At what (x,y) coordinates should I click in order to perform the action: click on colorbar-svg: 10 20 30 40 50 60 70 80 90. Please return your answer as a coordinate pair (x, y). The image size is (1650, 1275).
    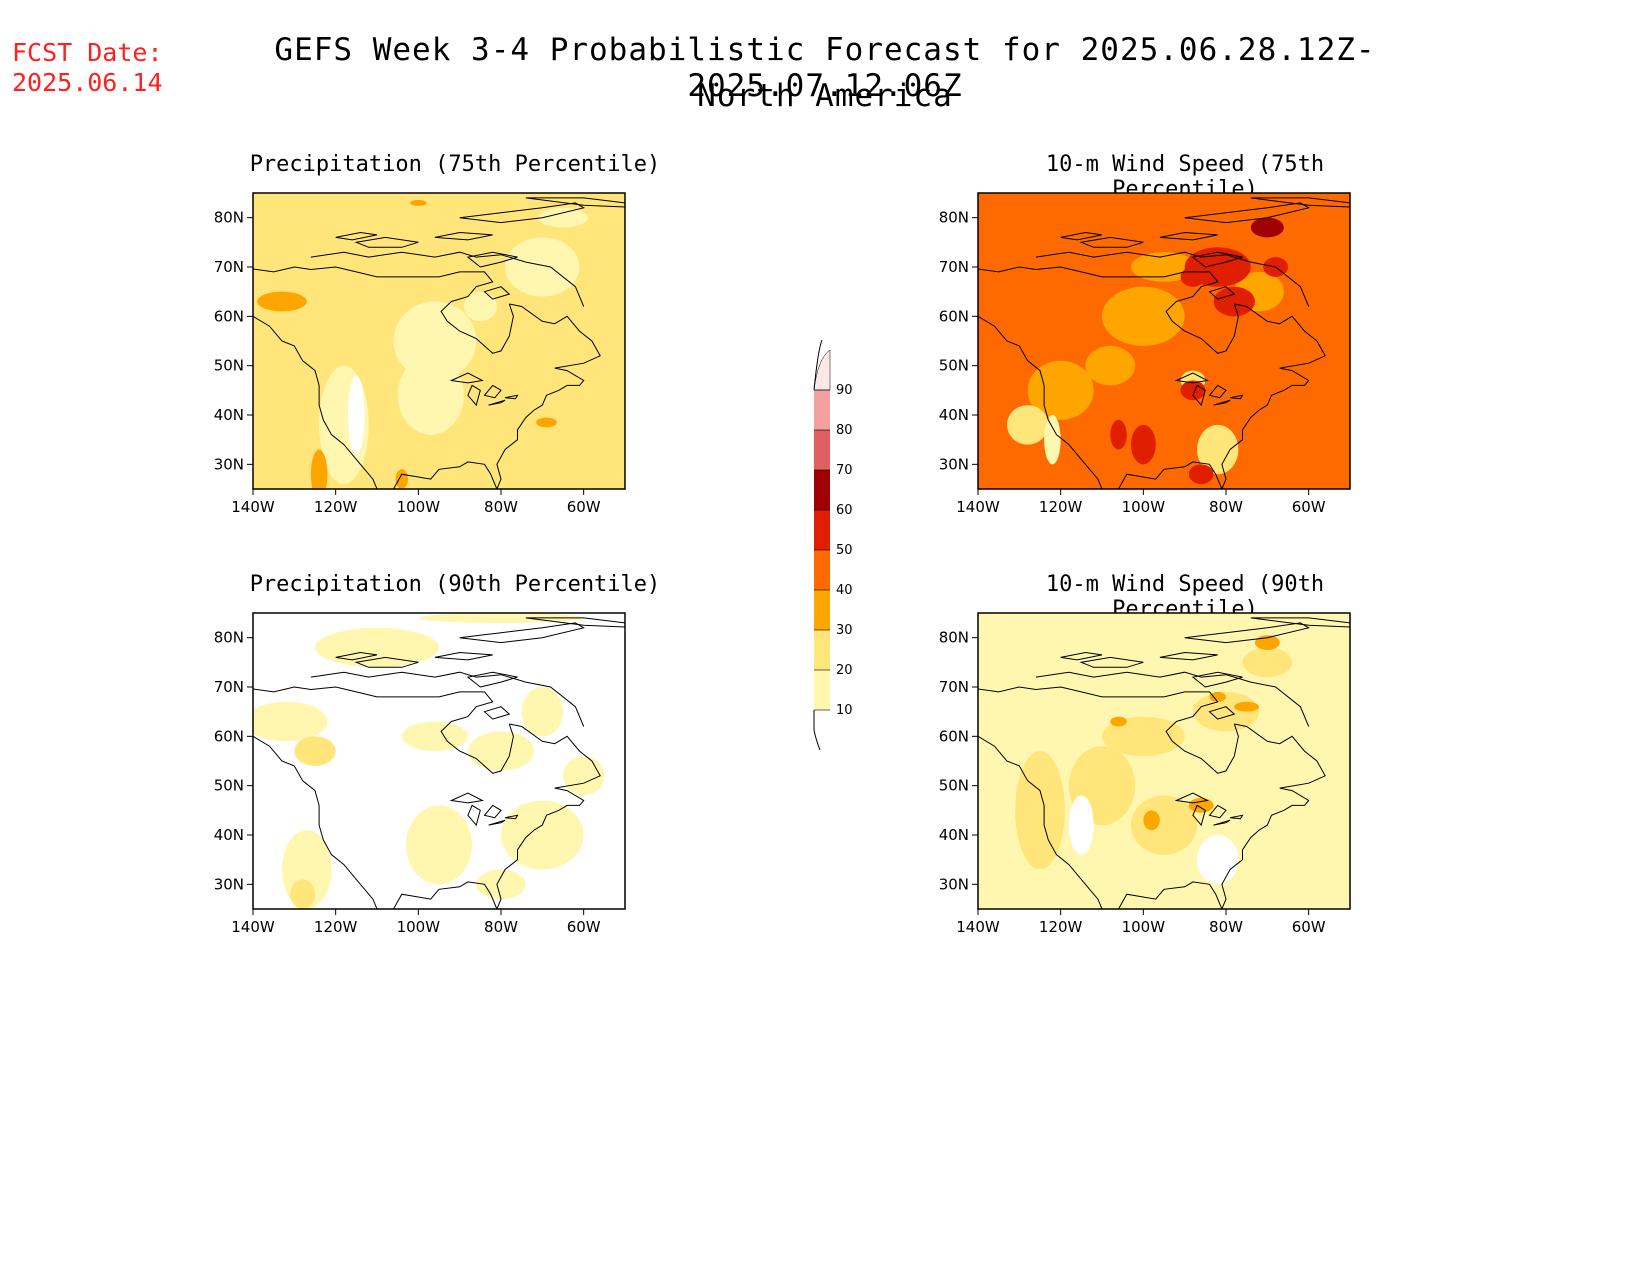
    Looking at the image, I should click on (833, 545).